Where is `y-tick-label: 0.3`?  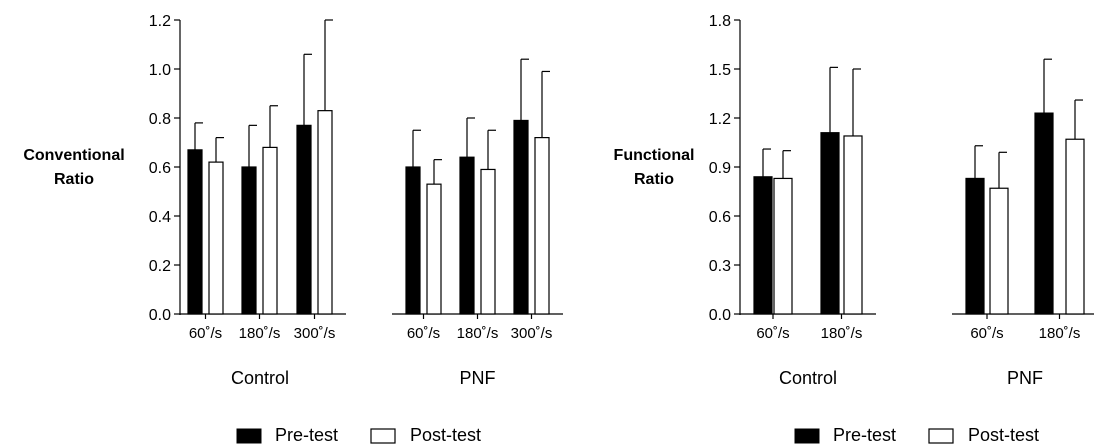
y-tick-label: 0.3 is located at coordinates (720, 266).